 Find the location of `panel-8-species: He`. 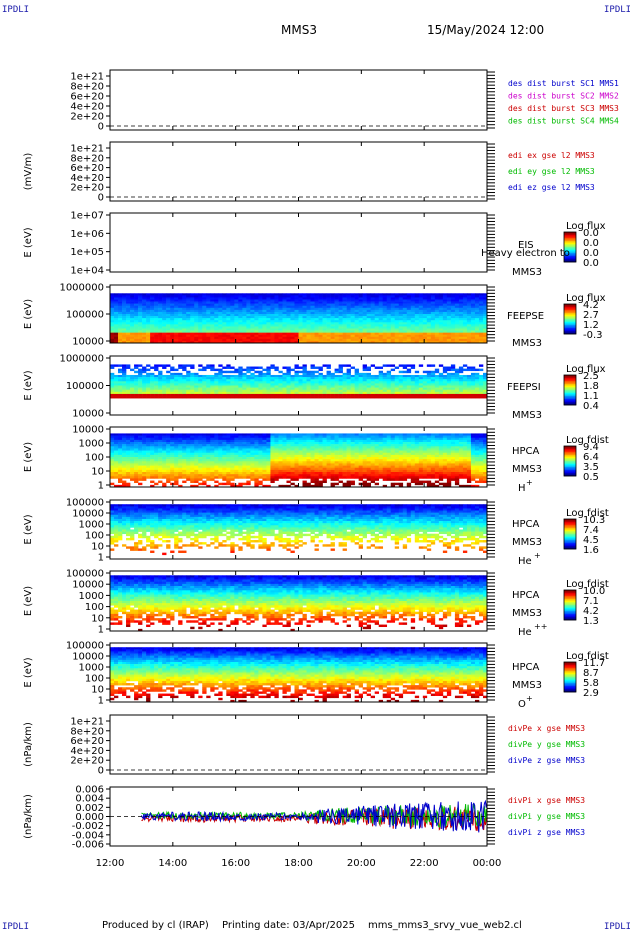

panel-8-species: He is located at coordinates (525, 632).